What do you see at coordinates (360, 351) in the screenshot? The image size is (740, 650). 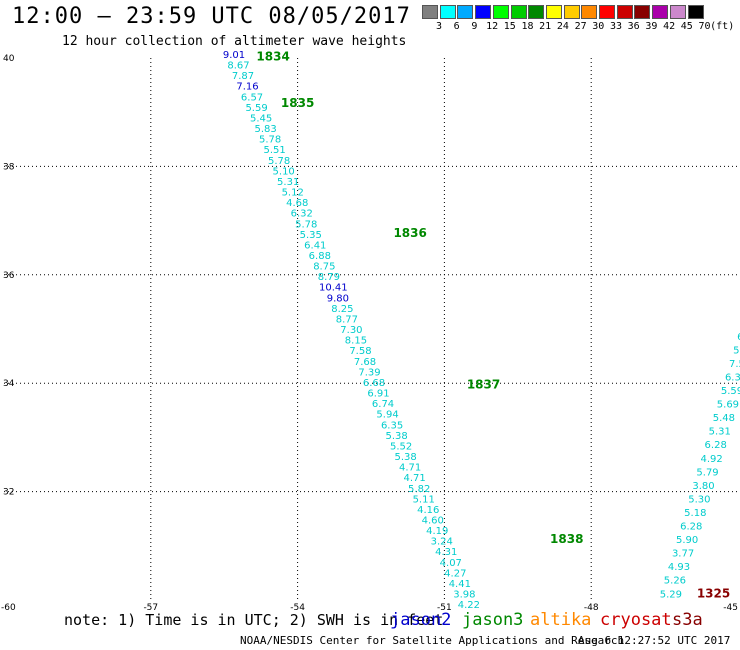 I see `wave-height-value: 7.58` at bounding box center [360, 351].